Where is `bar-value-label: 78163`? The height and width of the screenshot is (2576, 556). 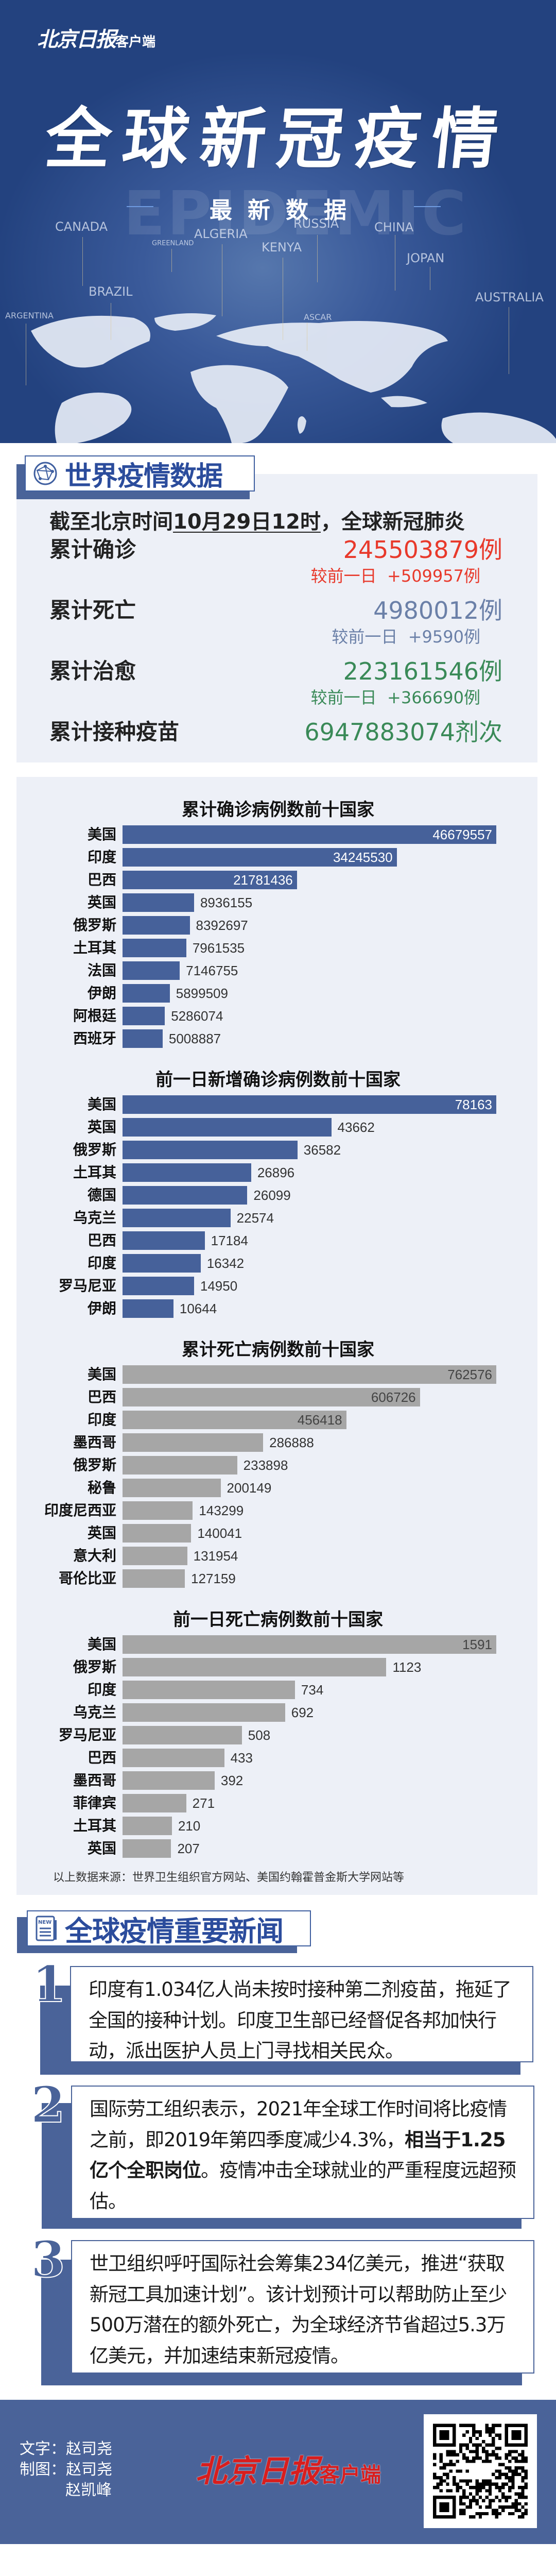 bar-value-label: 78163 is located at coordinates (473, 1104).